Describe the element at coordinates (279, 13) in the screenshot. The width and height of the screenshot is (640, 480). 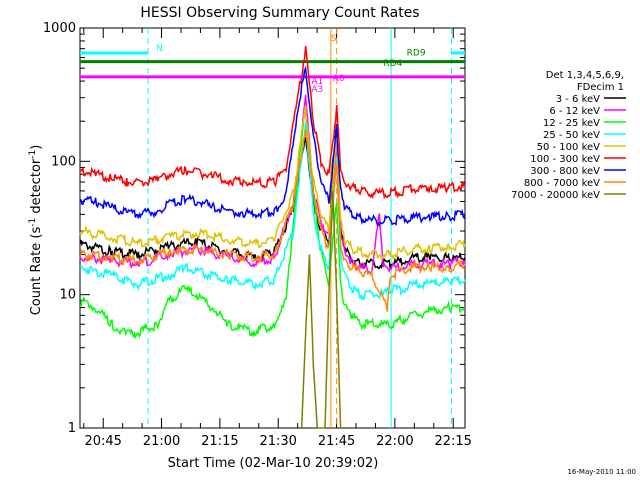
I see `chart-title: HESSI Observing Summary Count Rates` at that location.